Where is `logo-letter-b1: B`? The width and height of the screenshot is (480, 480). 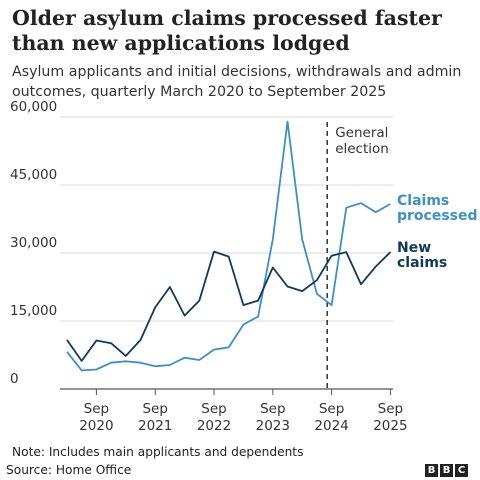 logo-letter-b1: B is located at coordinates (431, 470).